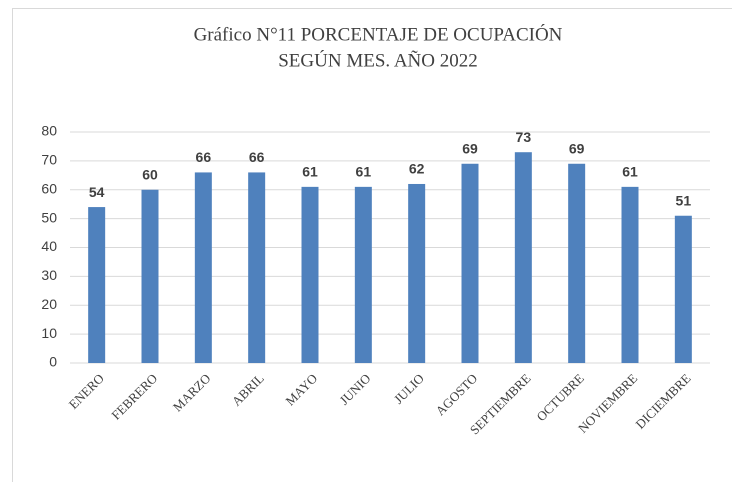 The image size is (732, 482). What do you see at coordinates (409, 389) in the screenshot?
I see `x-tick-label: JULIO` at bounding box center [409, 389].